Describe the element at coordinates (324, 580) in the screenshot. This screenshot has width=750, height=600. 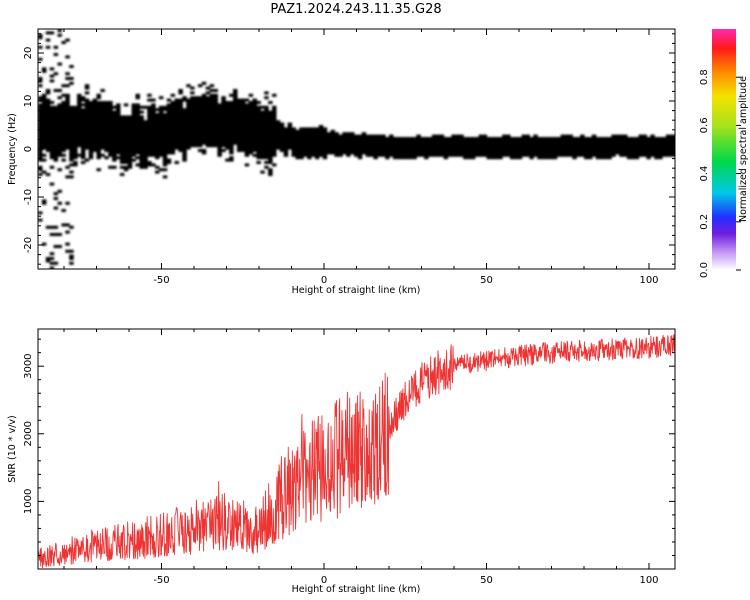
I see `snr-xtick-label: 0` at that location.